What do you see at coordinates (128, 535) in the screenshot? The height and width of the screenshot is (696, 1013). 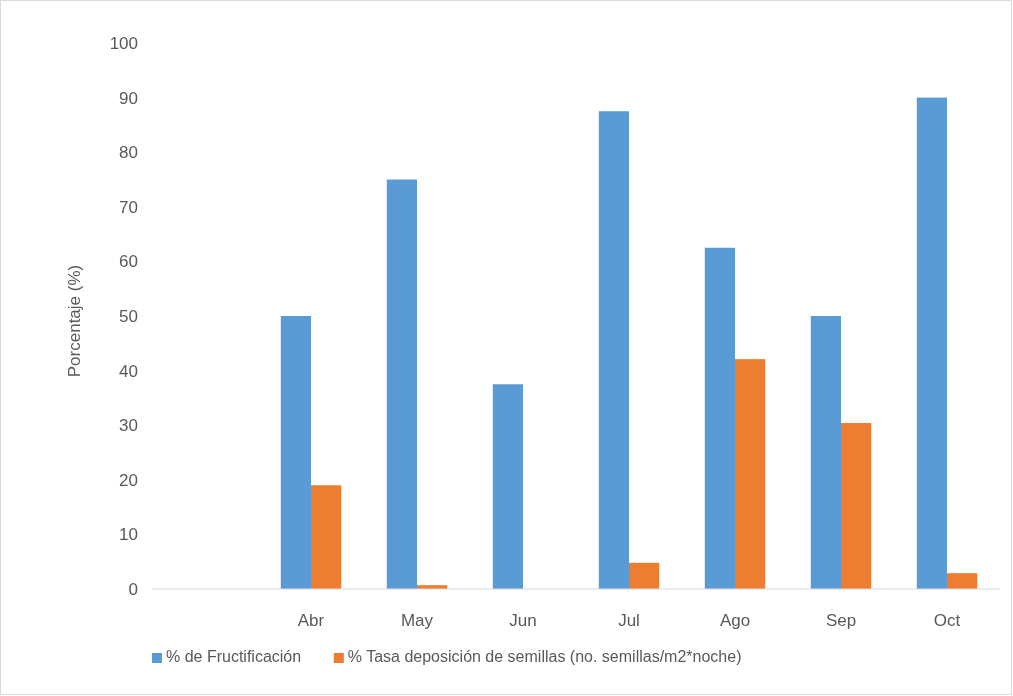 I see `y-tick-label: 10` at bounding box center [128, 535].